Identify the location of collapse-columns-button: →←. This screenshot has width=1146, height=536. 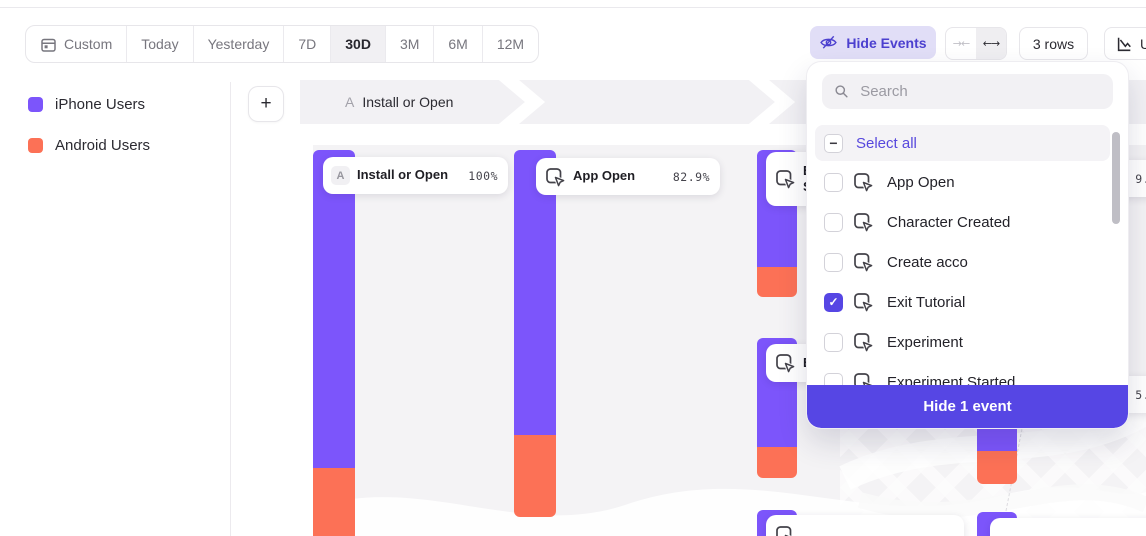
(961, 43).